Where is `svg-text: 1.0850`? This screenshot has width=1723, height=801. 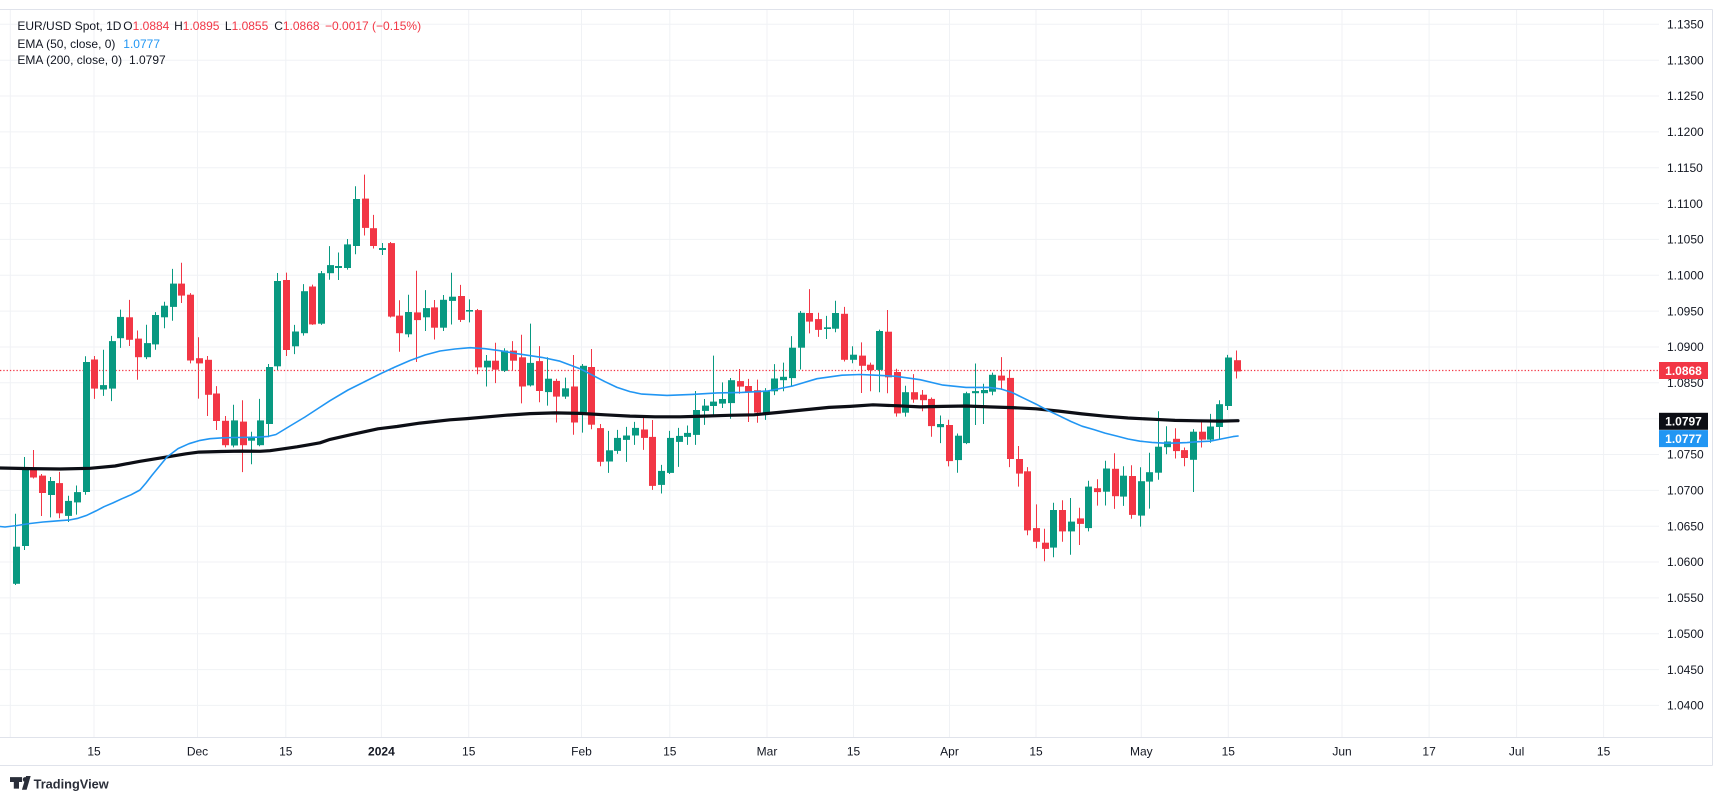
svg-text: 1.0850 is located at coordinates (1685, 383).